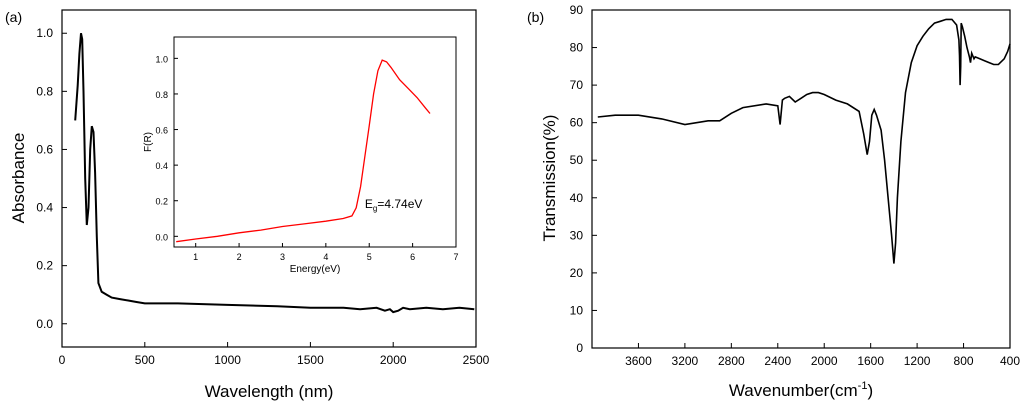  I want to click on panel-b-x-axis-label: Wavenumber(cm-1), so click(801, 390).